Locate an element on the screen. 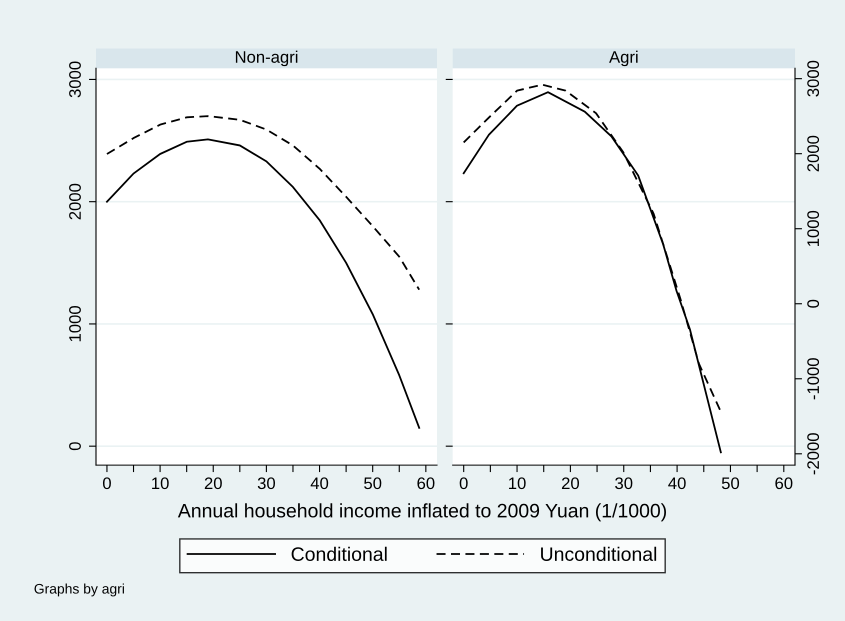 This screenshot has height=621, width=845. y-tick-label: 2000 is located at coordinates (75, 202).